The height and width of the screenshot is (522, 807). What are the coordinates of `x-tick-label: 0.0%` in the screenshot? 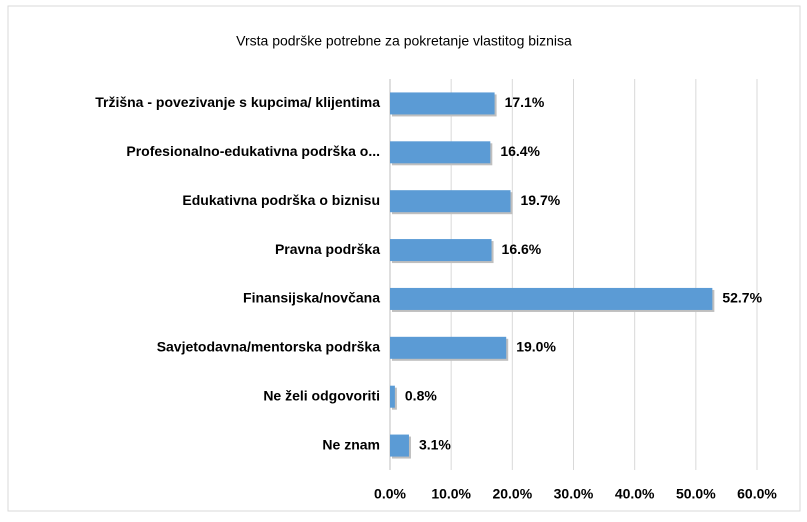 It's located at (390, 494).